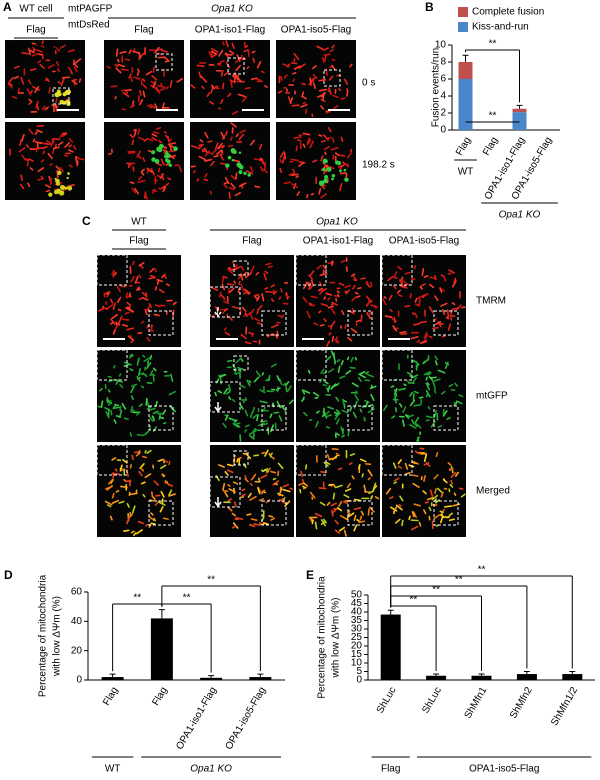 The image size is (600, 780). Describe the element at coordinates (466, 172) in the screenshot. I see `group-label: WT` at that location.